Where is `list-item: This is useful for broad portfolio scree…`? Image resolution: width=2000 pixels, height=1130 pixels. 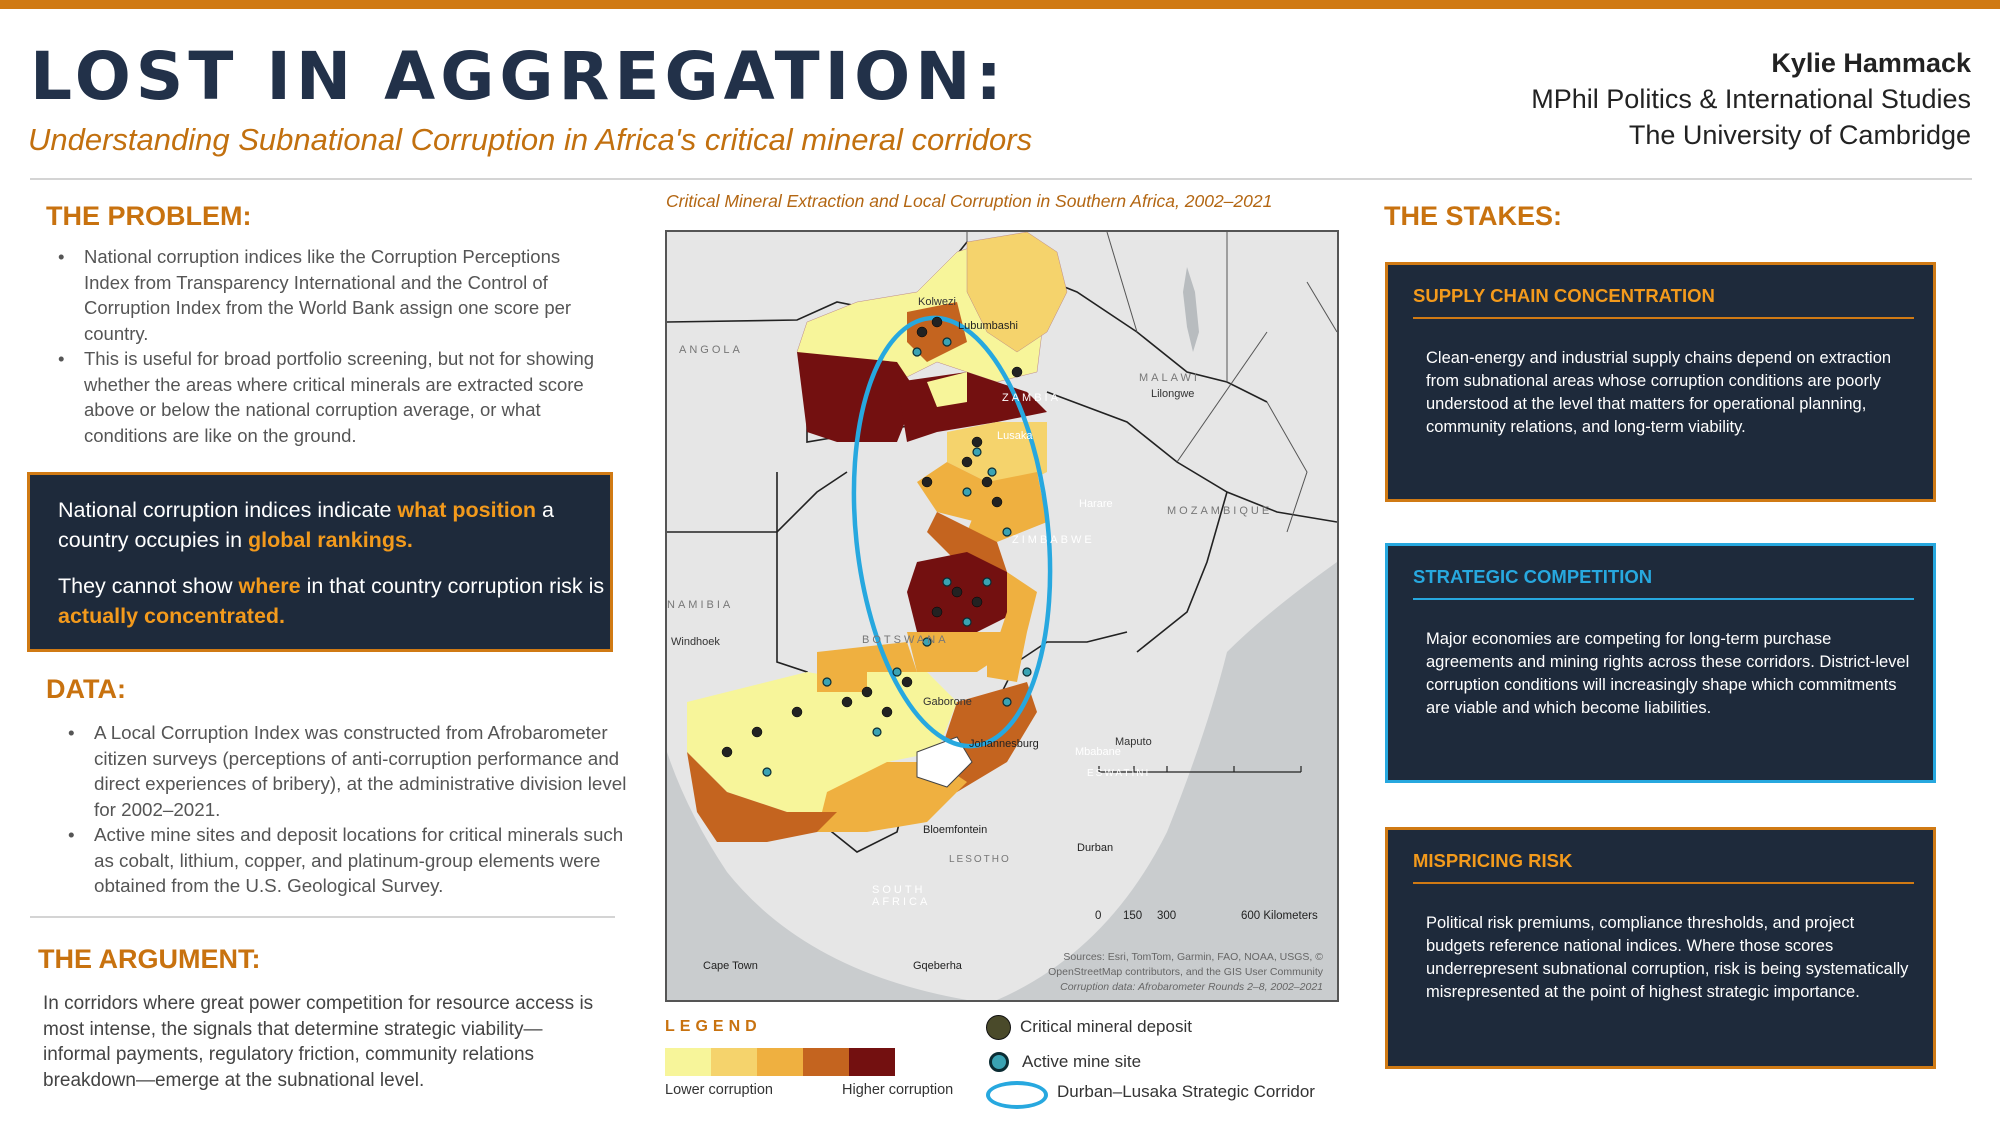 list-item: This is useful for broad portfolio scree… is located at coordinates (331, 397).